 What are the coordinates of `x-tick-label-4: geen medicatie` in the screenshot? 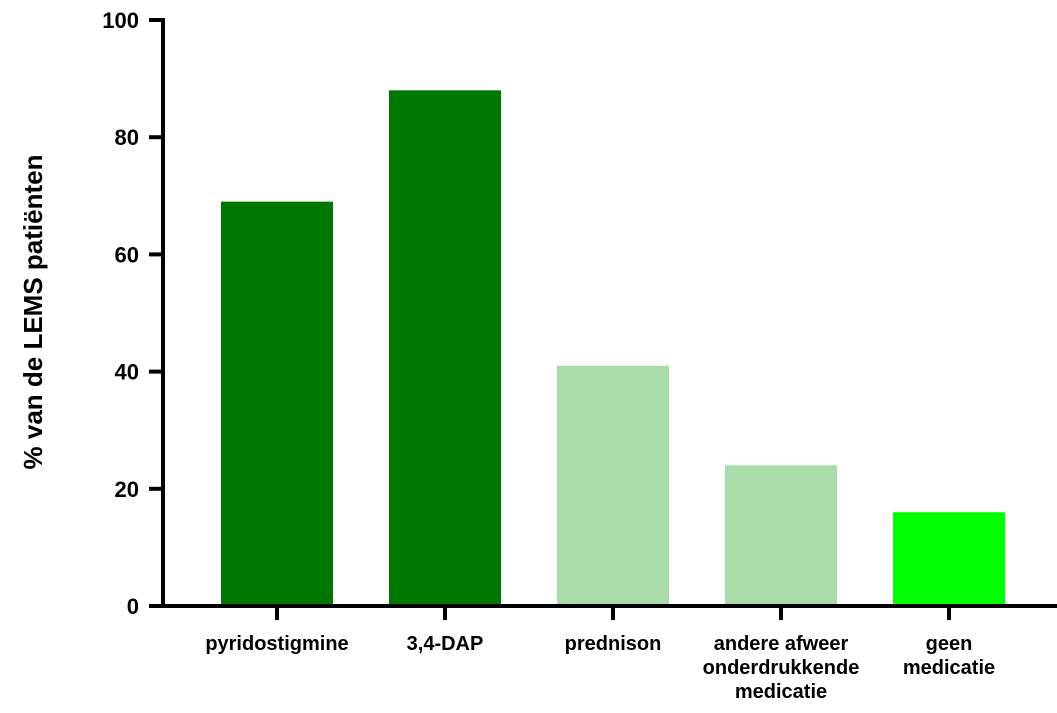 It's located at (949, 656).